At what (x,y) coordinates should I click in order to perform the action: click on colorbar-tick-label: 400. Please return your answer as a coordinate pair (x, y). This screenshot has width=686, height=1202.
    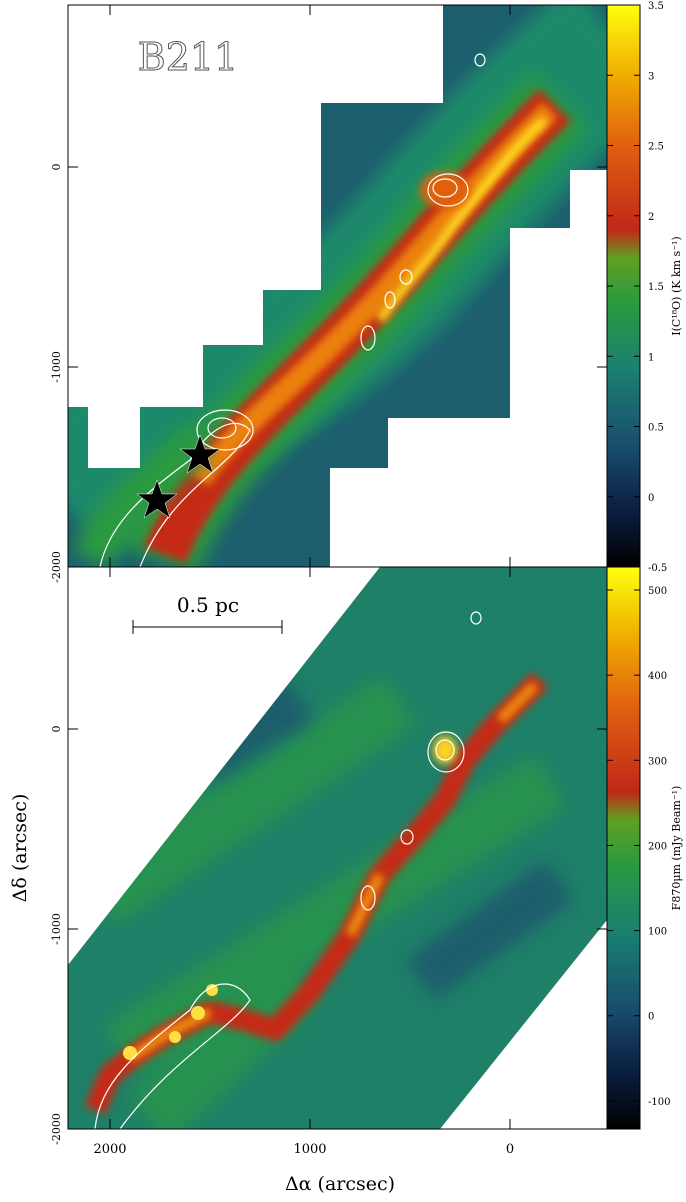
    Looking at the image, I should click on (657, 676).